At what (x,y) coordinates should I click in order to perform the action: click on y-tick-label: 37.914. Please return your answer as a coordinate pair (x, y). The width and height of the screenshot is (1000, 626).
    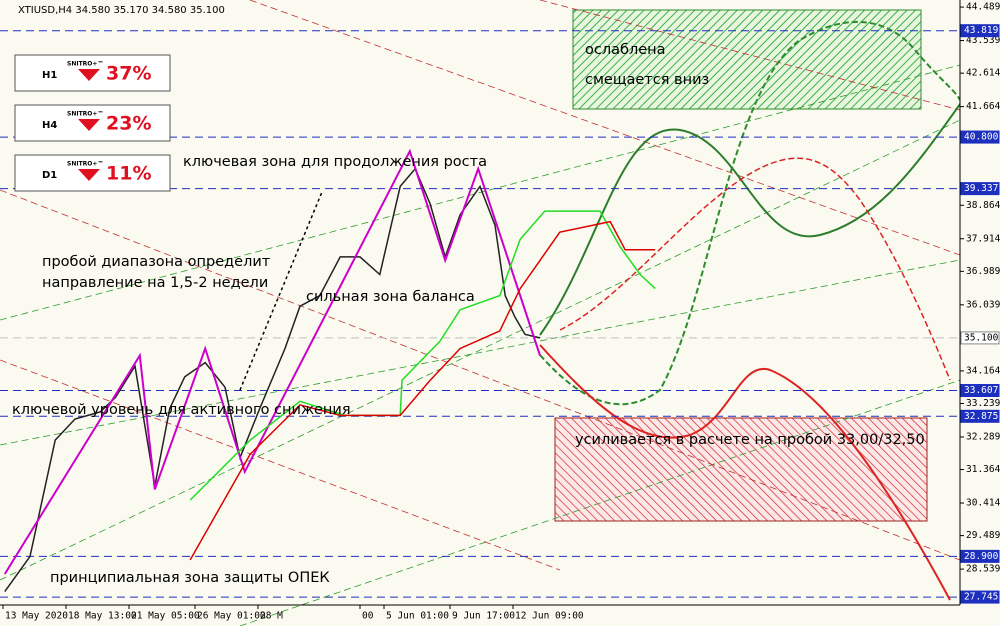
    Looking at the image, I should click on (983, 238).